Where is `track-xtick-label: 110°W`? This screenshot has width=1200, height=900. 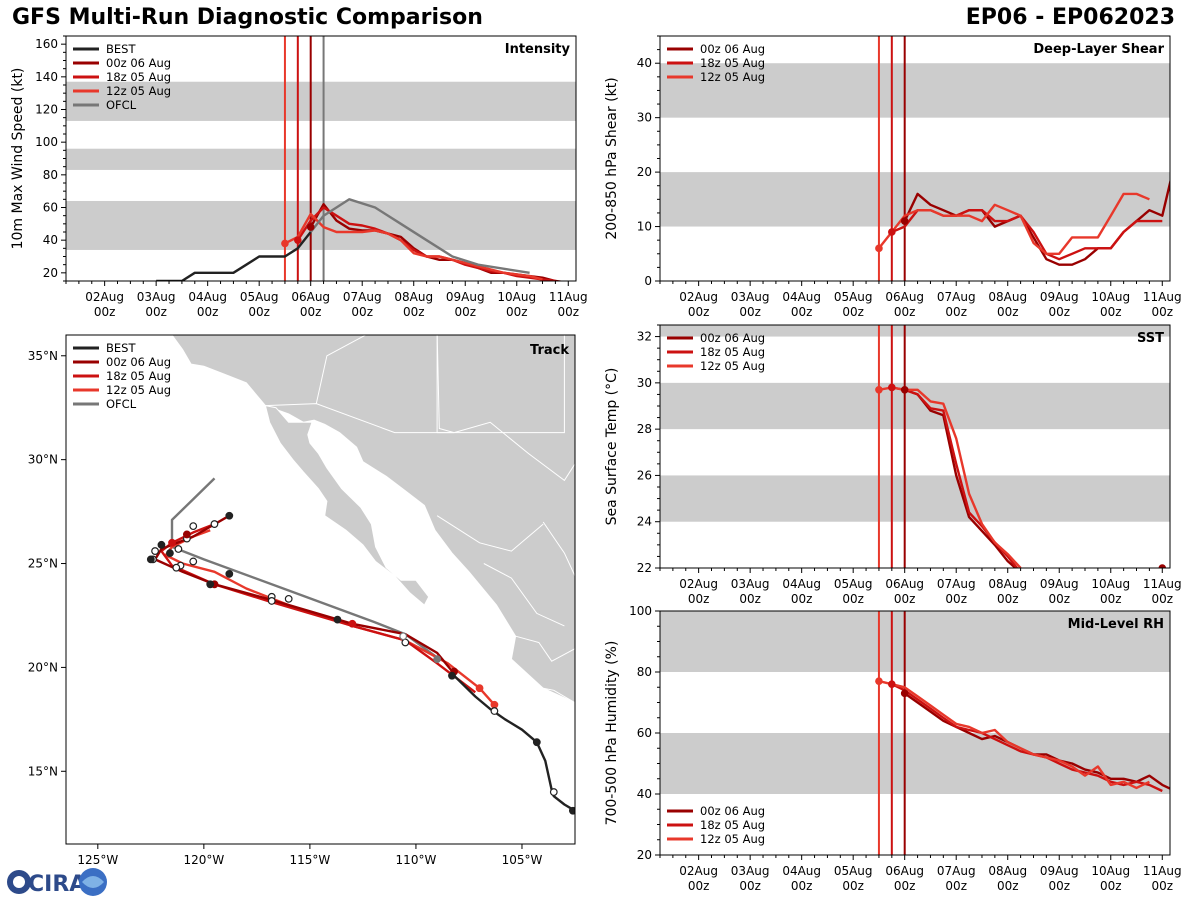 track-xtick-label: 110°W is located at coordinates (416, 860).